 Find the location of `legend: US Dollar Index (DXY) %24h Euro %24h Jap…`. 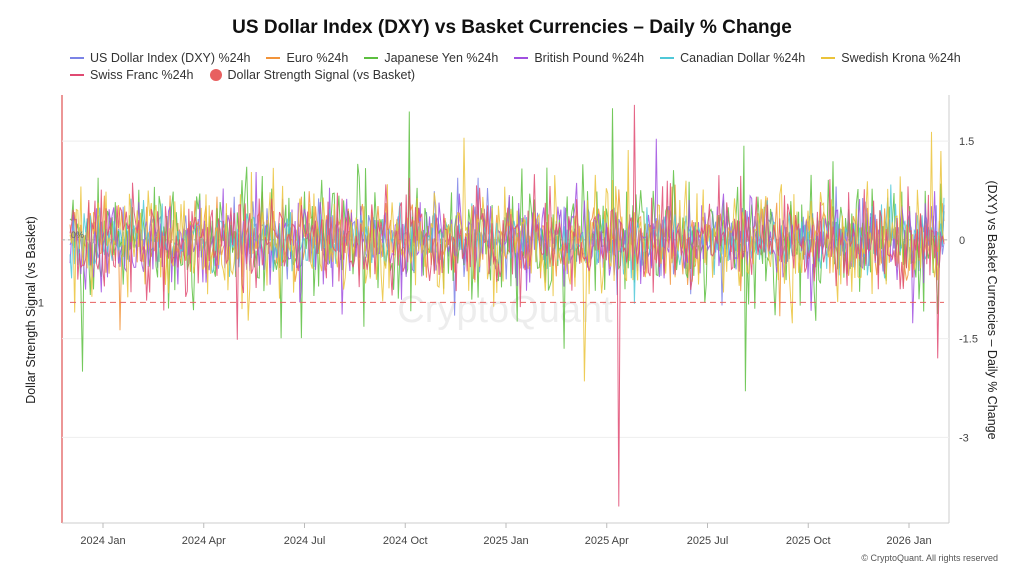

legend: US Dollar Index (DXY) %24h Euro %24h Jap… is located at coordinates (520, 66).